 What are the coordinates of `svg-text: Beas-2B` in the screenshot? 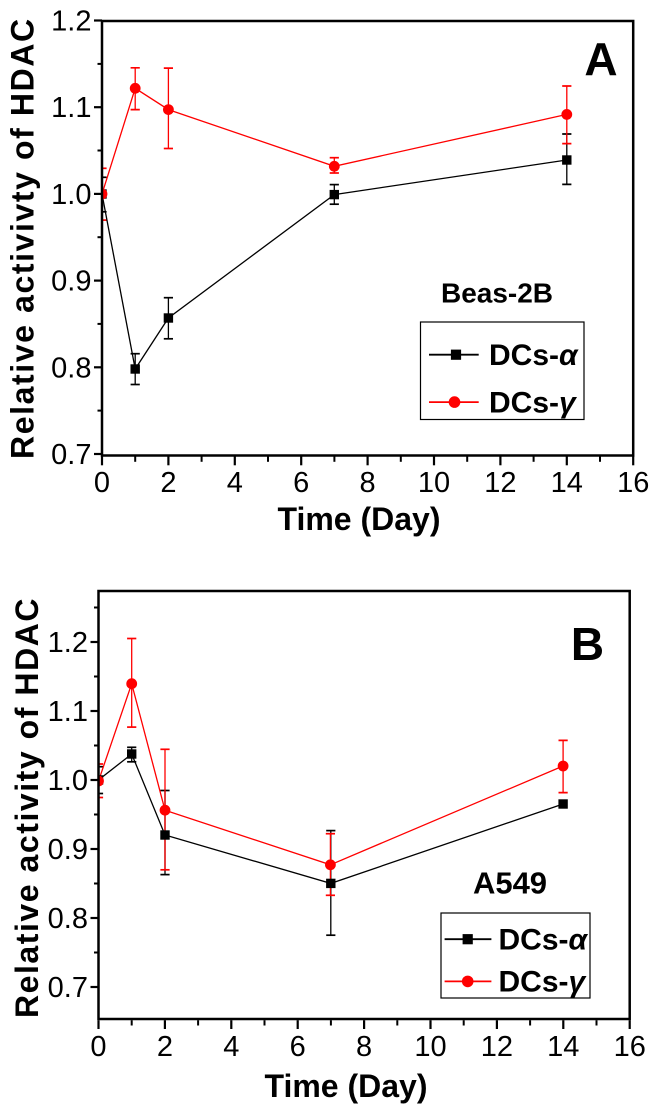 It's located at (497, 292).